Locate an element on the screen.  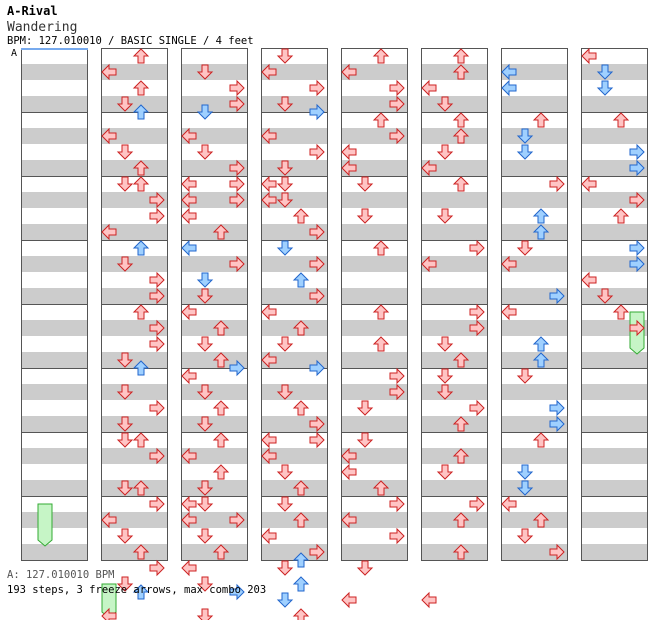
bpm-summary: A: 127.010010 BPM is located at coordinates (61, 575).